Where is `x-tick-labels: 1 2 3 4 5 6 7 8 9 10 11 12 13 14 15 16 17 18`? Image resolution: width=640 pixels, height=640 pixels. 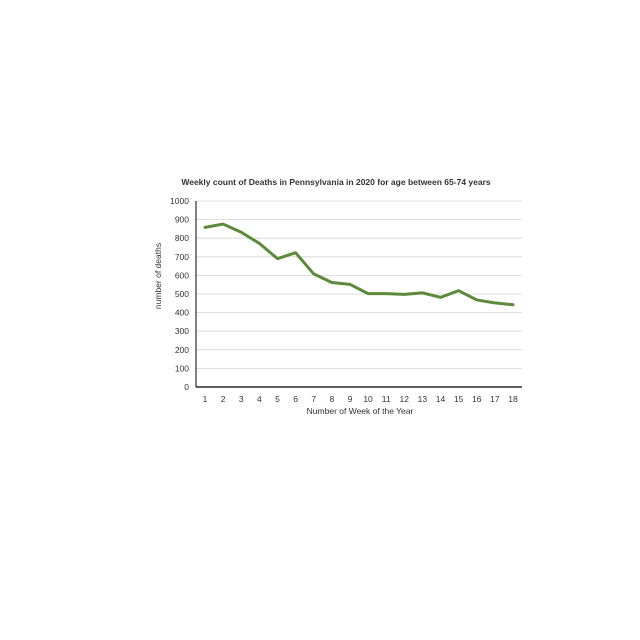
x-tick-labels: 1 2 3 4 5 6 7 8 9 10 11 12 13 14 15 16 17 18 is located at coordinates (360, 399).